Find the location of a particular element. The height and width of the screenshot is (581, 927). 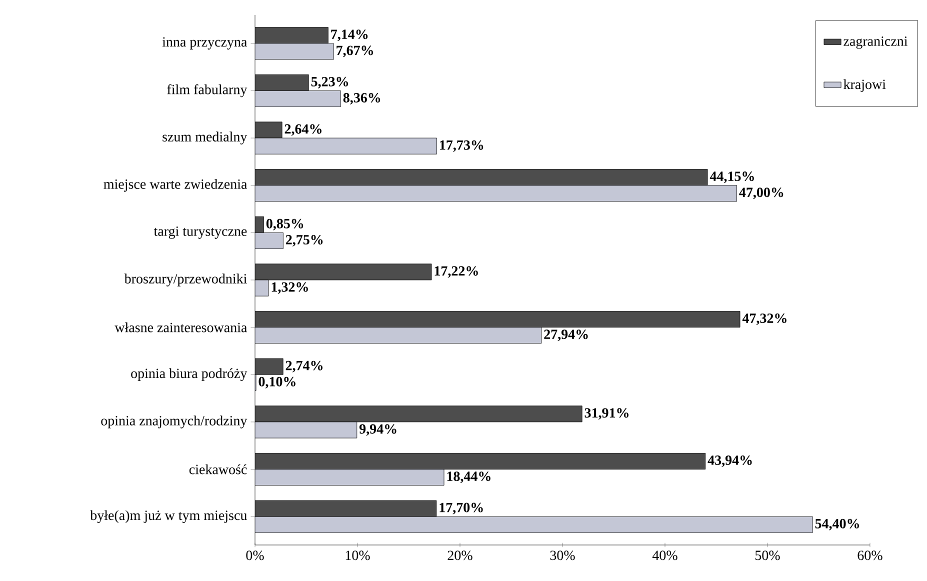

x-tick-label: 10% is located at coordinates (358, 555).